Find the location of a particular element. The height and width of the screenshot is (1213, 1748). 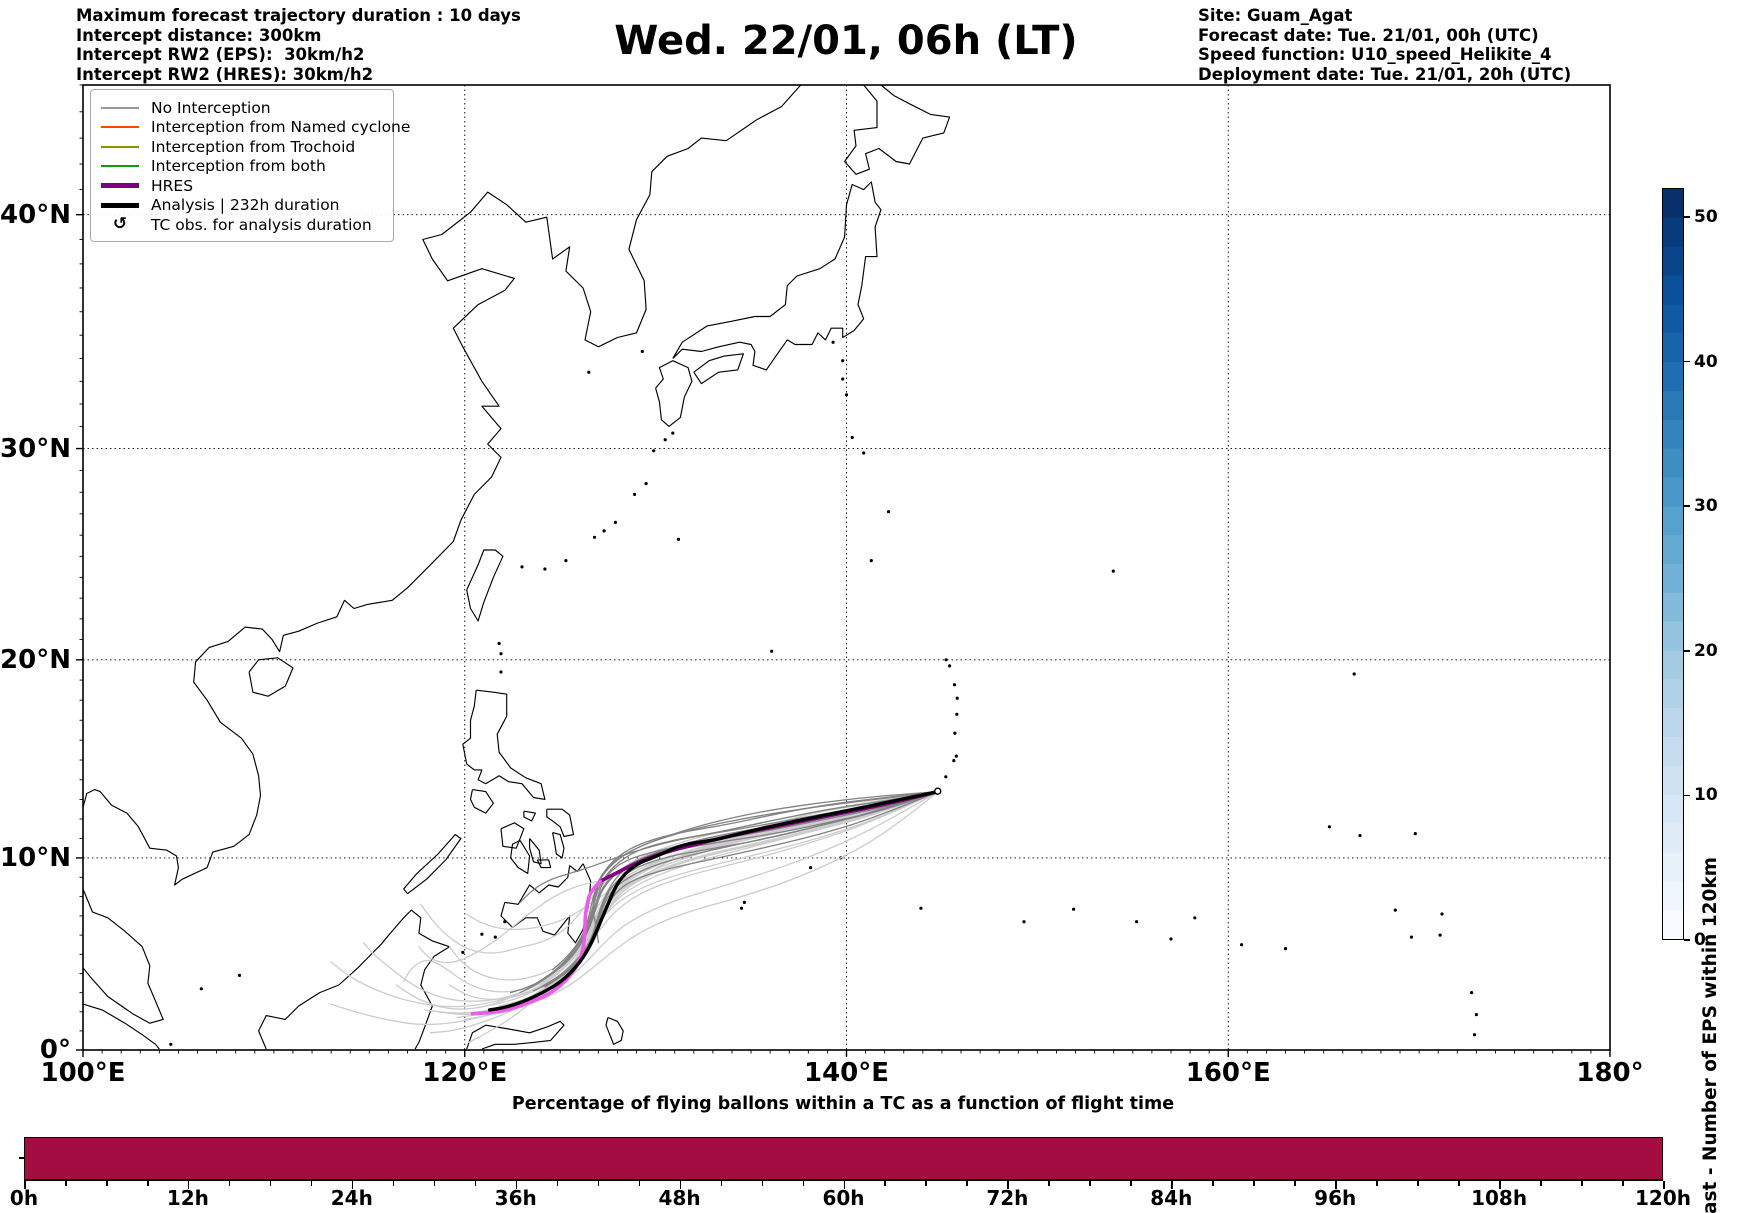

legend-row: No Interception is located at coordinates (242, 108).